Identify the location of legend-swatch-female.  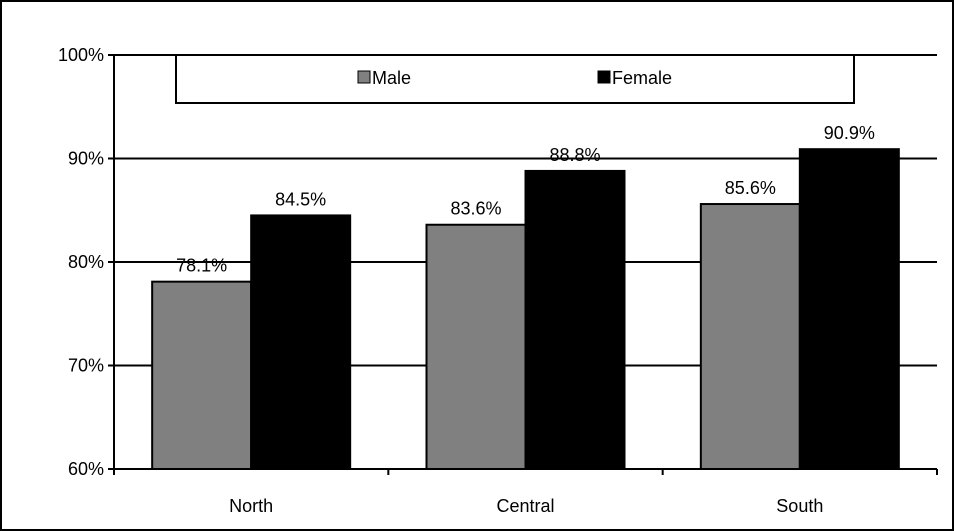
(604, 77).